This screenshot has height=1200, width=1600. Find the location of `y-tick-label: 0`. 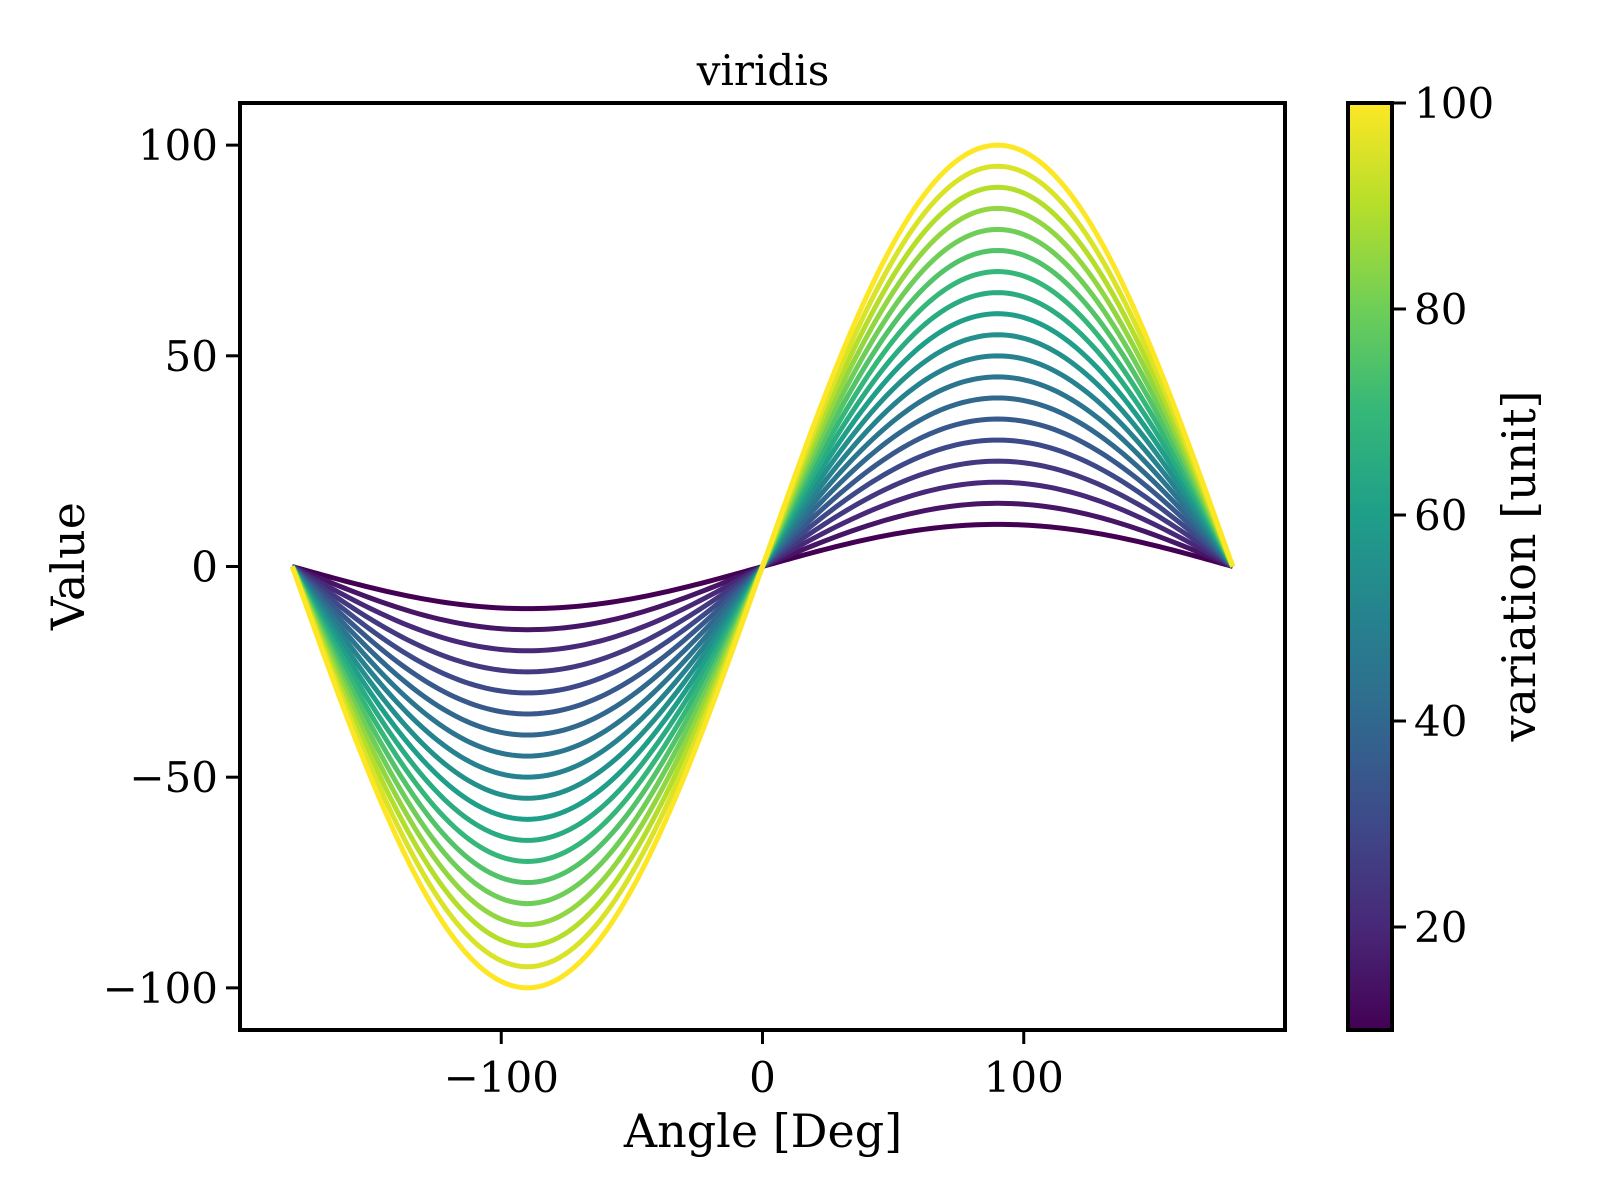

y-tick-label: 0 is located at coordinates (204, 567).